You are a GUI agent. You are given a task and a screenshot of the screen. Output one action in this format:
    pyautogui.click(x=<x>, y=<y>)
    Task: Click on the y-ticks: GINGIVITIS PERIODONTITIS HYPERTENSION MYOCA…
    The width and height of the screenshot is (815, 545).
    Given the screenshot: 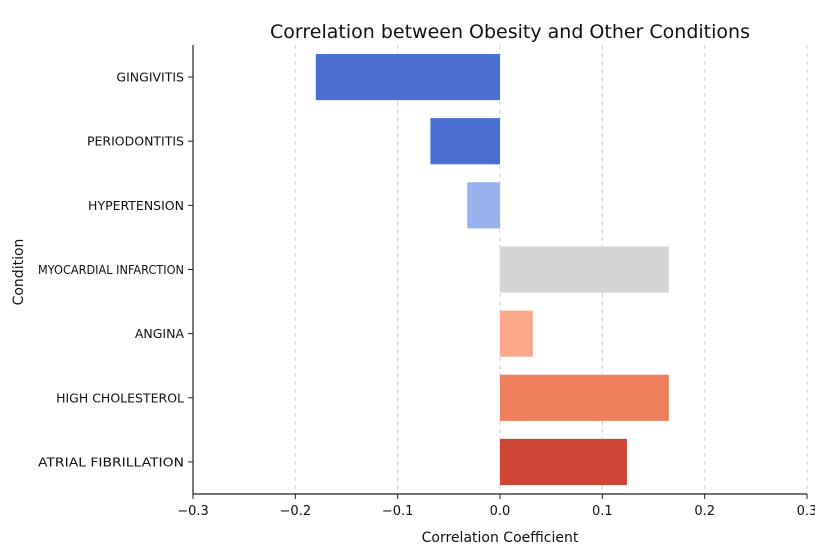 What is the action you would take?
    pyautogui.click(x=115, y=269)
    